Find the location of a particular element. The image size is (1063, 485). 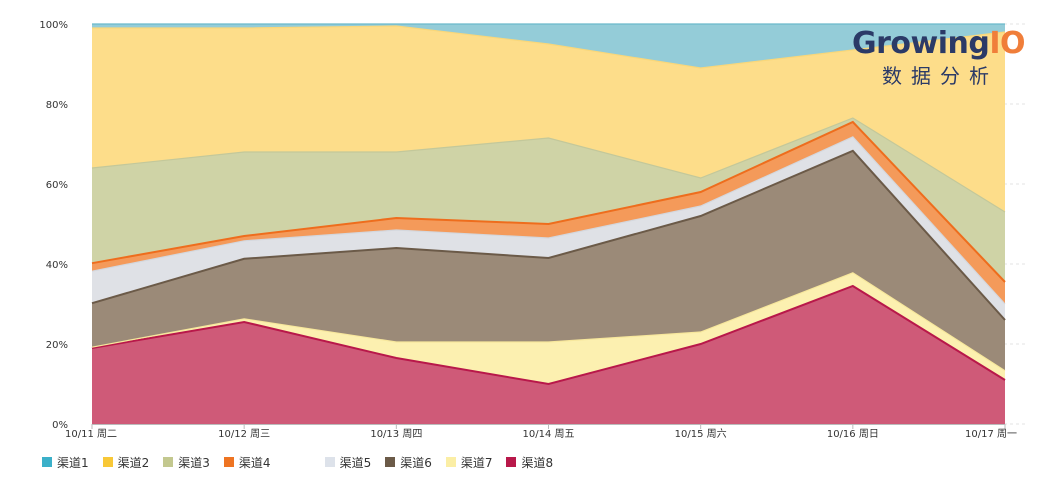

area-series-渠道1 is located at coordinates (548, 46).